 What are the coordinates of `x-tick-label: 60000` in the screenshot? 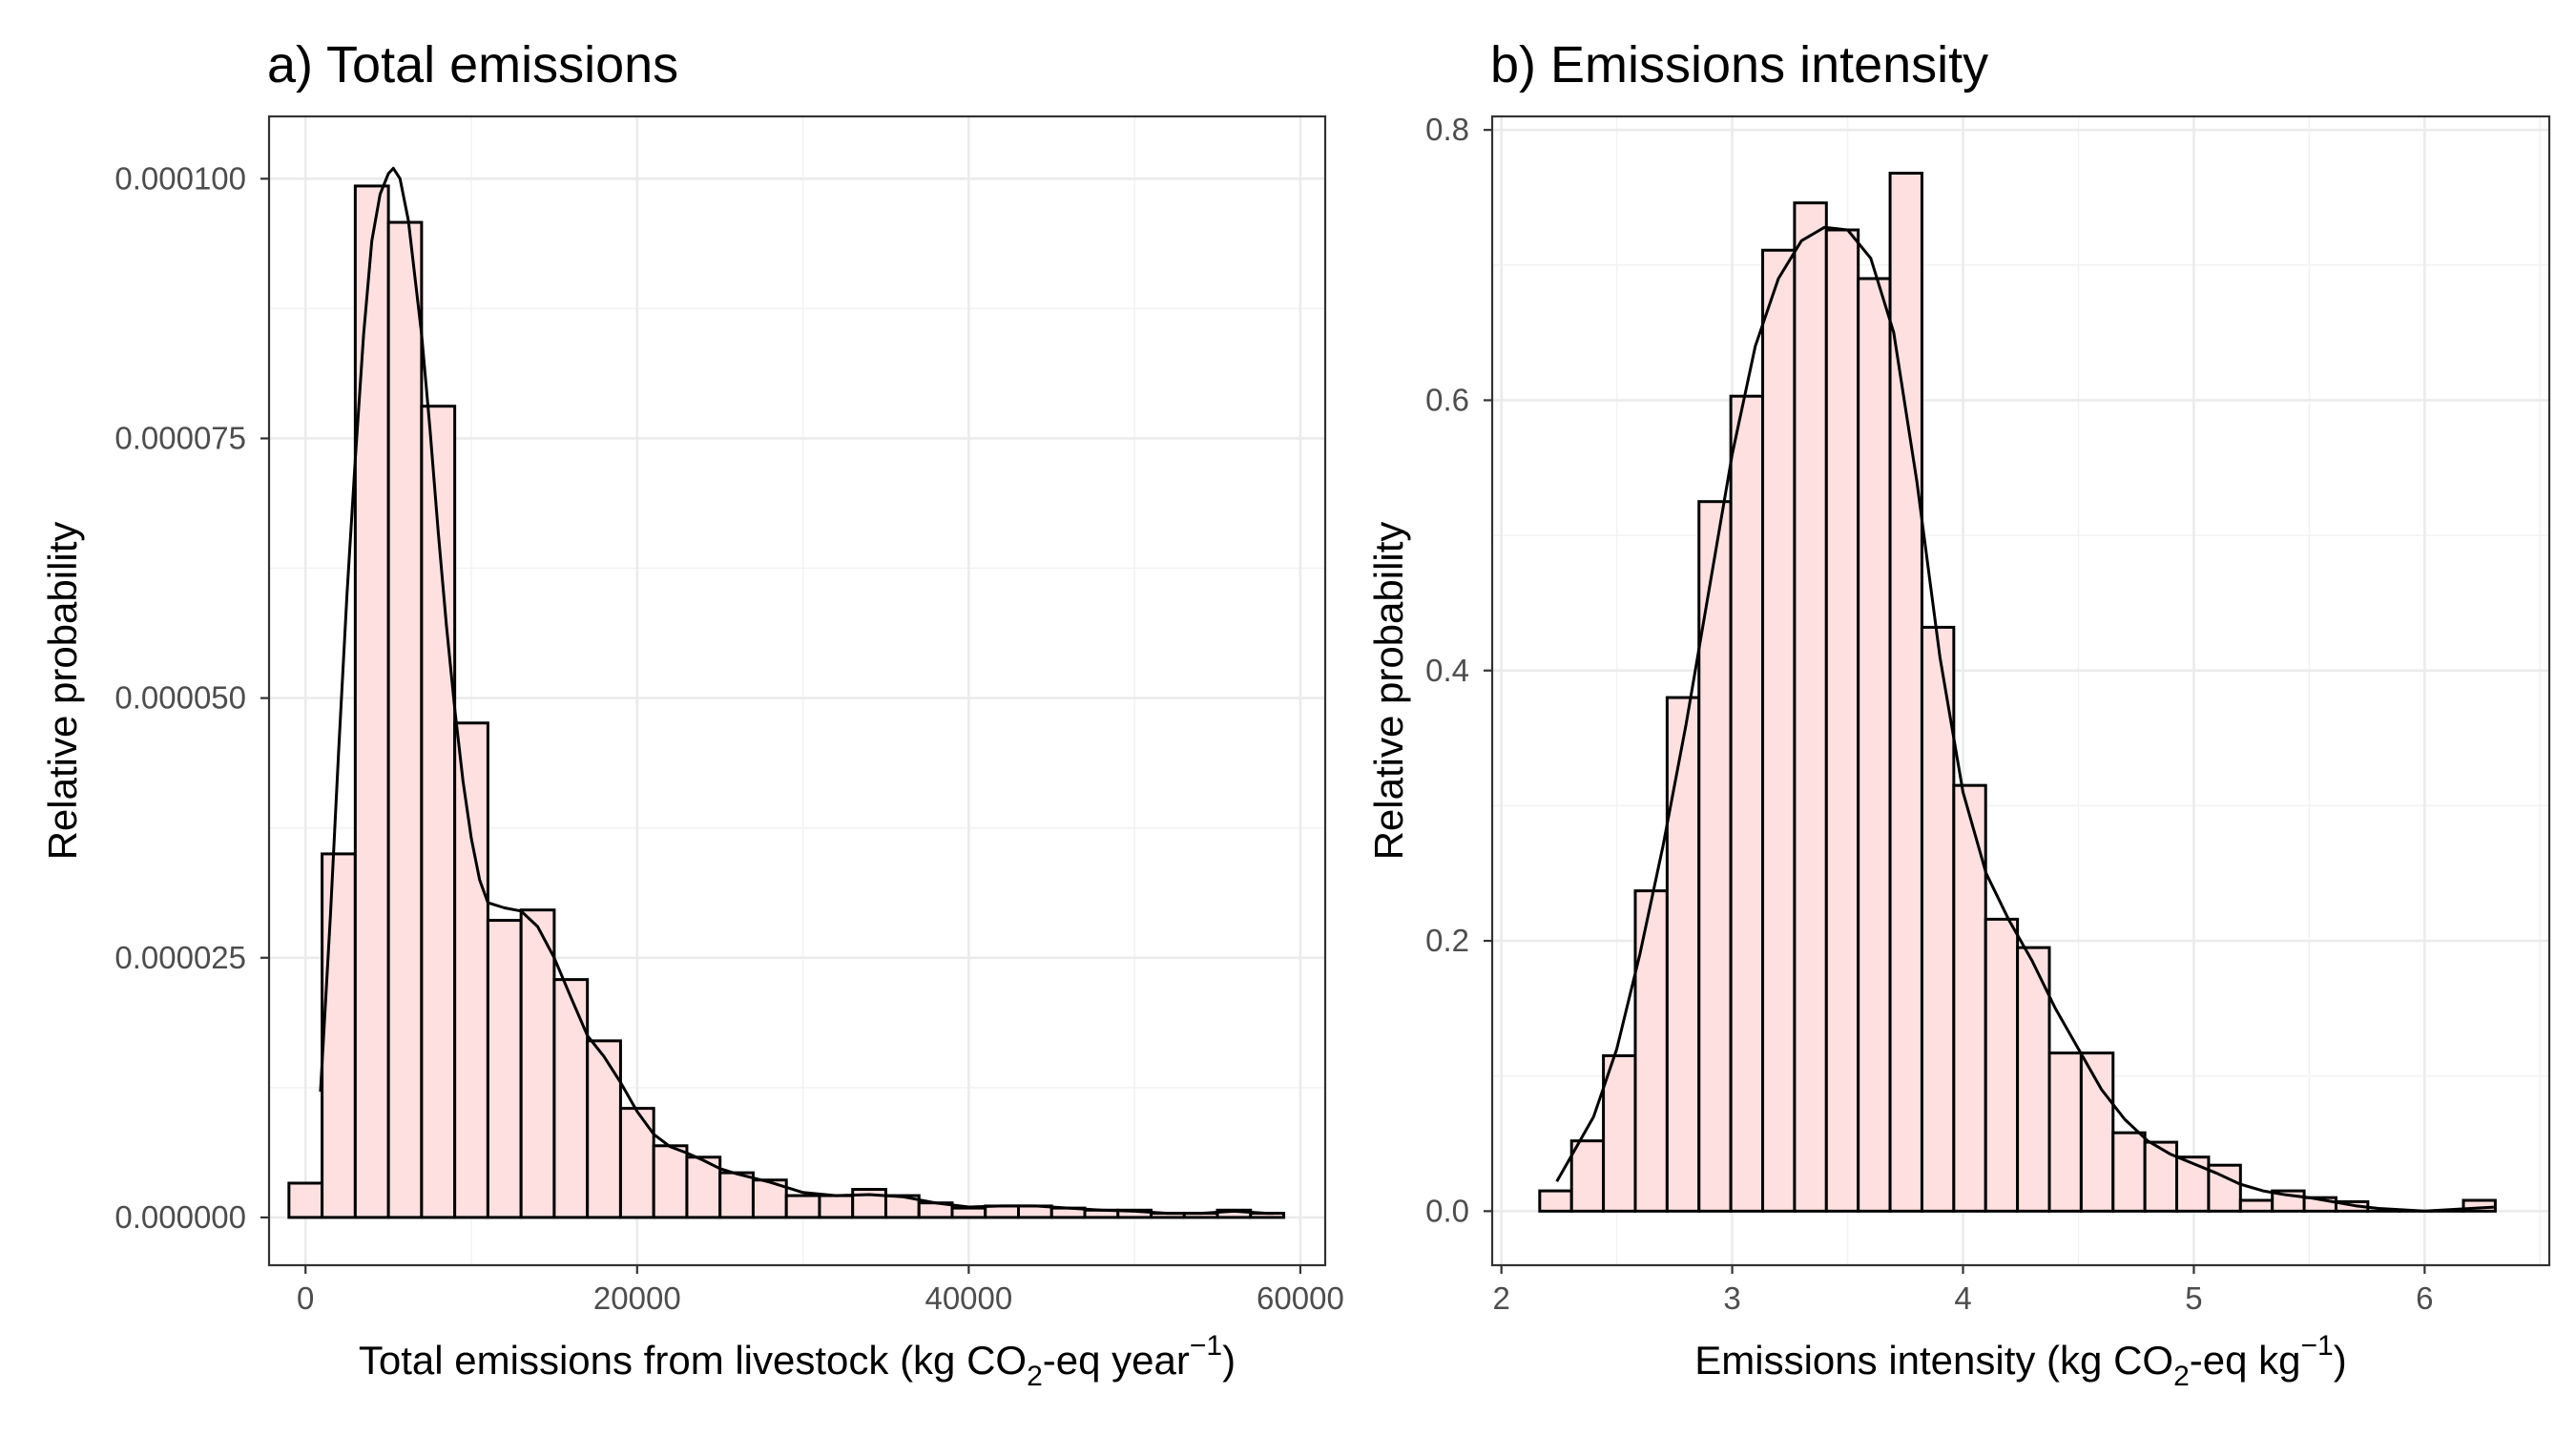 It's located at (1300, 1298).